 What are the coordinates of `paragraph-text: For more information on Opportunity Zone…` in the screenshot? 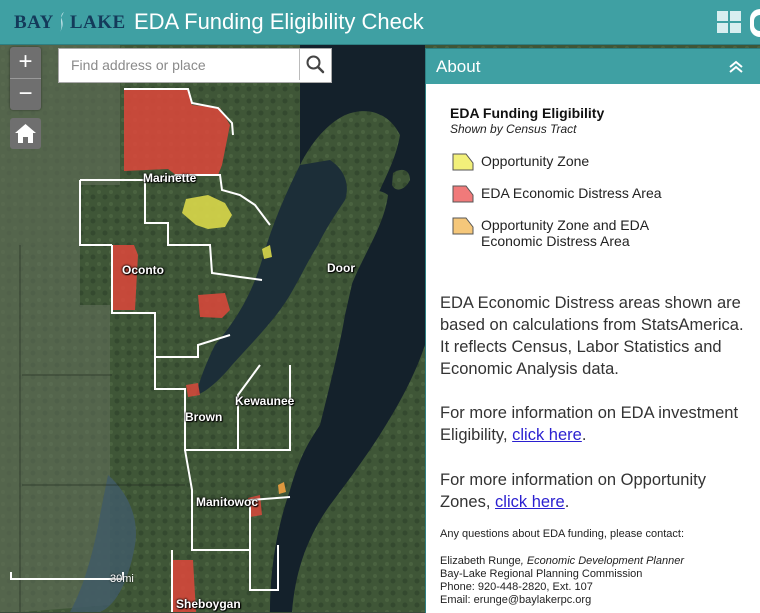 It's located at (573, 491).